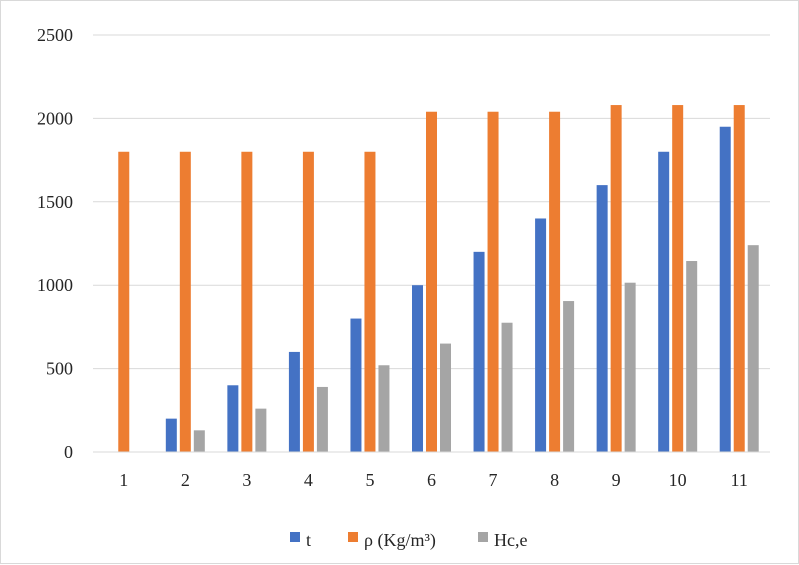  Describe the element at coordinates (68, 452) in the screenshot. I see `y-tick-label: 0` at that location.